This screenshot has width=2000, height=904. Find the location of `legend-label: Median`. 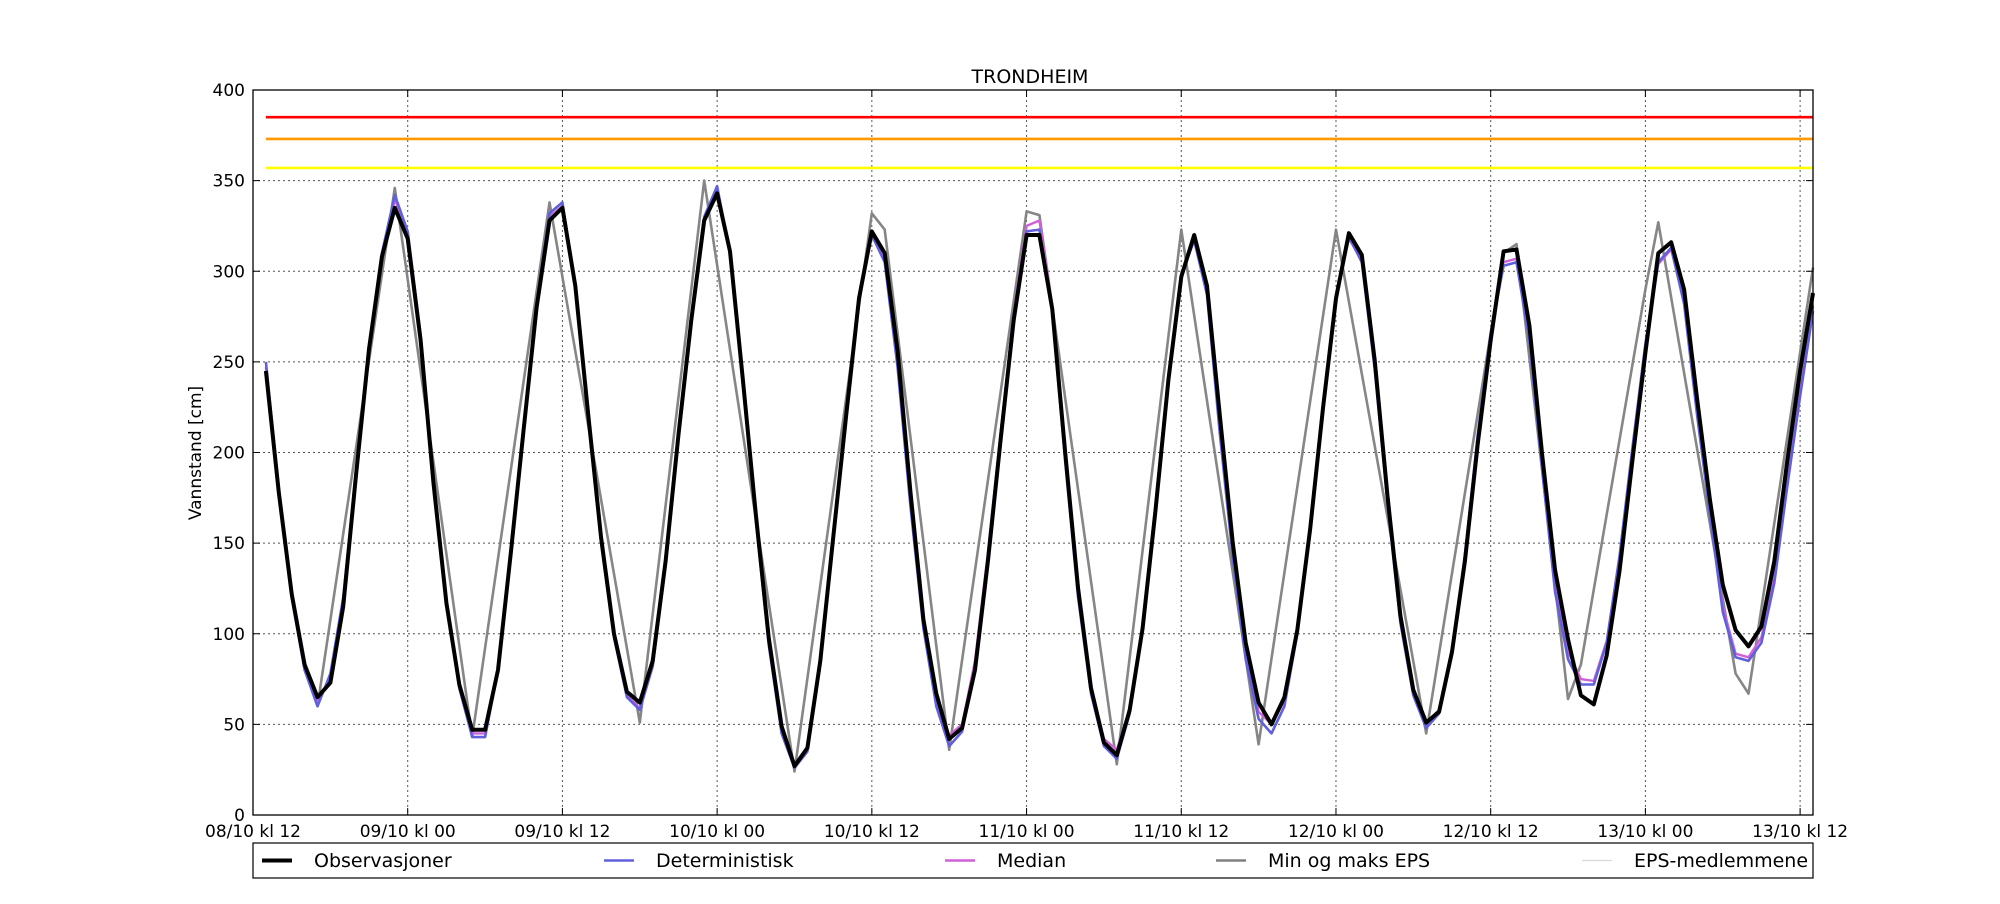

legend-label: Median is located at coordinates (1031, 861).